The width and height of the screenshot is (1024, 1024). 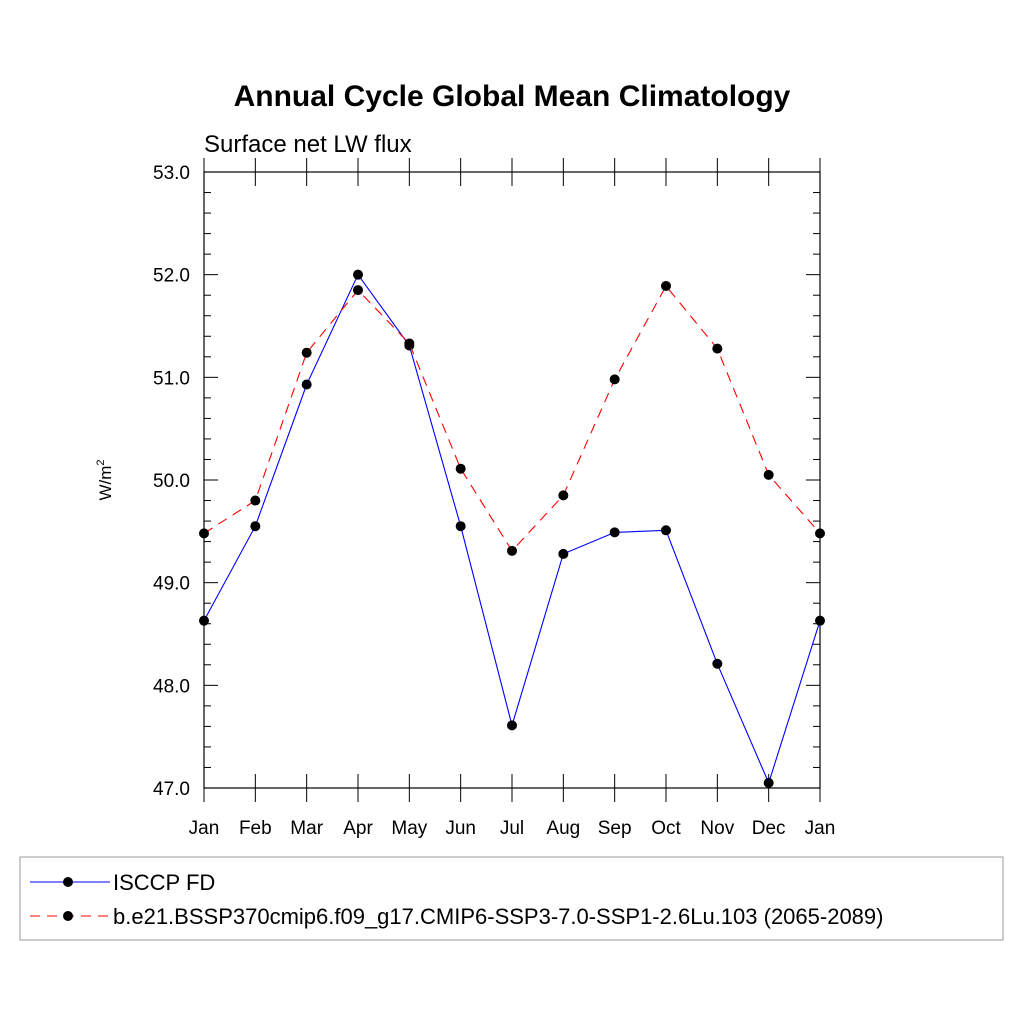 What do you see at coordinates (171, 481) in the screenshot?
I see `y-tick-label: 50.0` at bounding box center [171, 481].